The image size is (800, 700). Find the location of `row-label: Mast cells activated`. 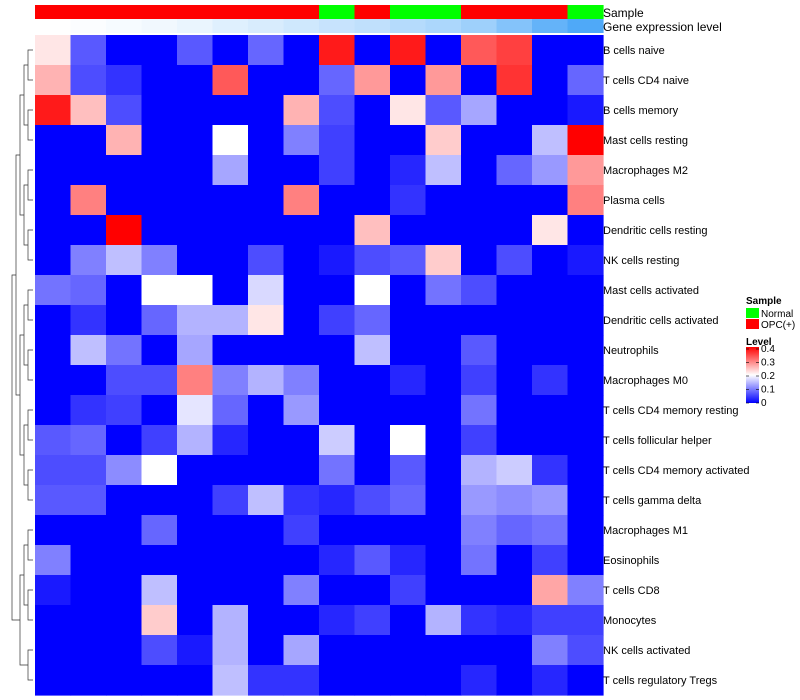

row-label: Mast cells activated is located at coordinates (651, 291).